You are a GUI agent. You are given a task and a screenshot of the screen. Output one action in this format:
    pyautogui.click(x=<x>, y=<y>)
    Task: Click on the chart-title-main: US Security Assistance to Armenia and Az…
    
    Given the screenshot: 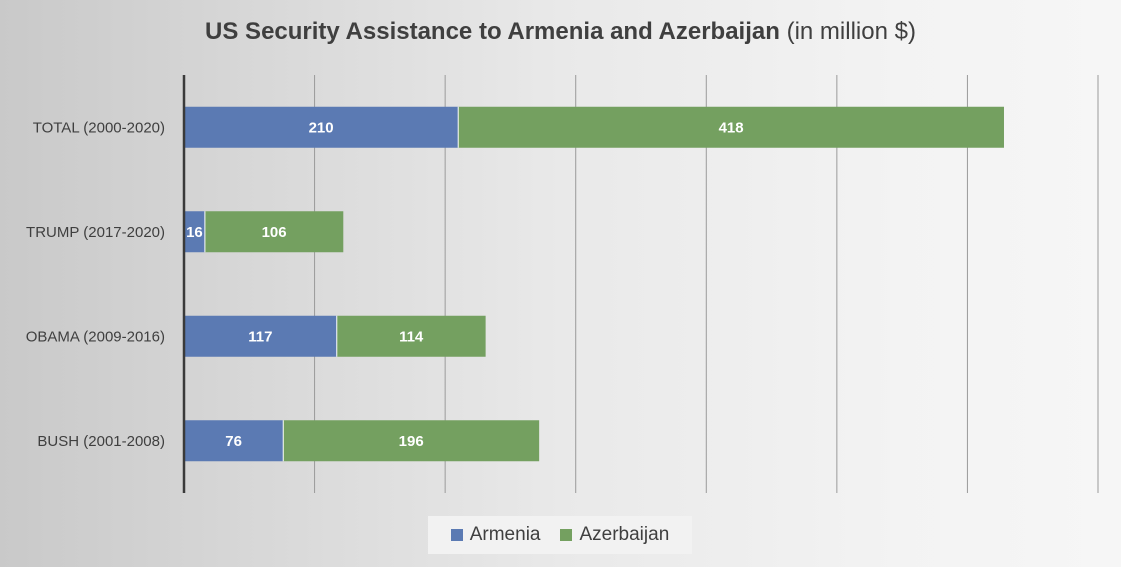 What is the action you would take?
    pyautogui.click(x=492, y=31)
    